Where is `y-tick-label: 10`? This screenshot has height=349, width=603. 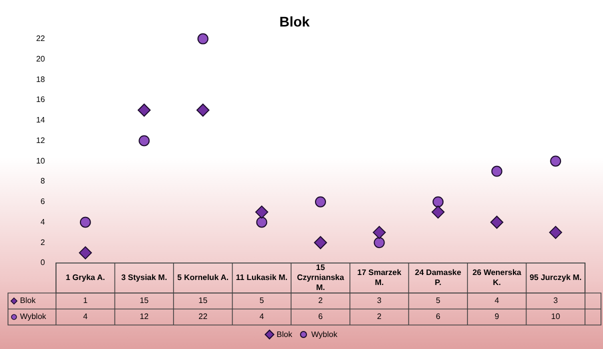 y-tick-label: 10 is located at coordinates (41, 161).